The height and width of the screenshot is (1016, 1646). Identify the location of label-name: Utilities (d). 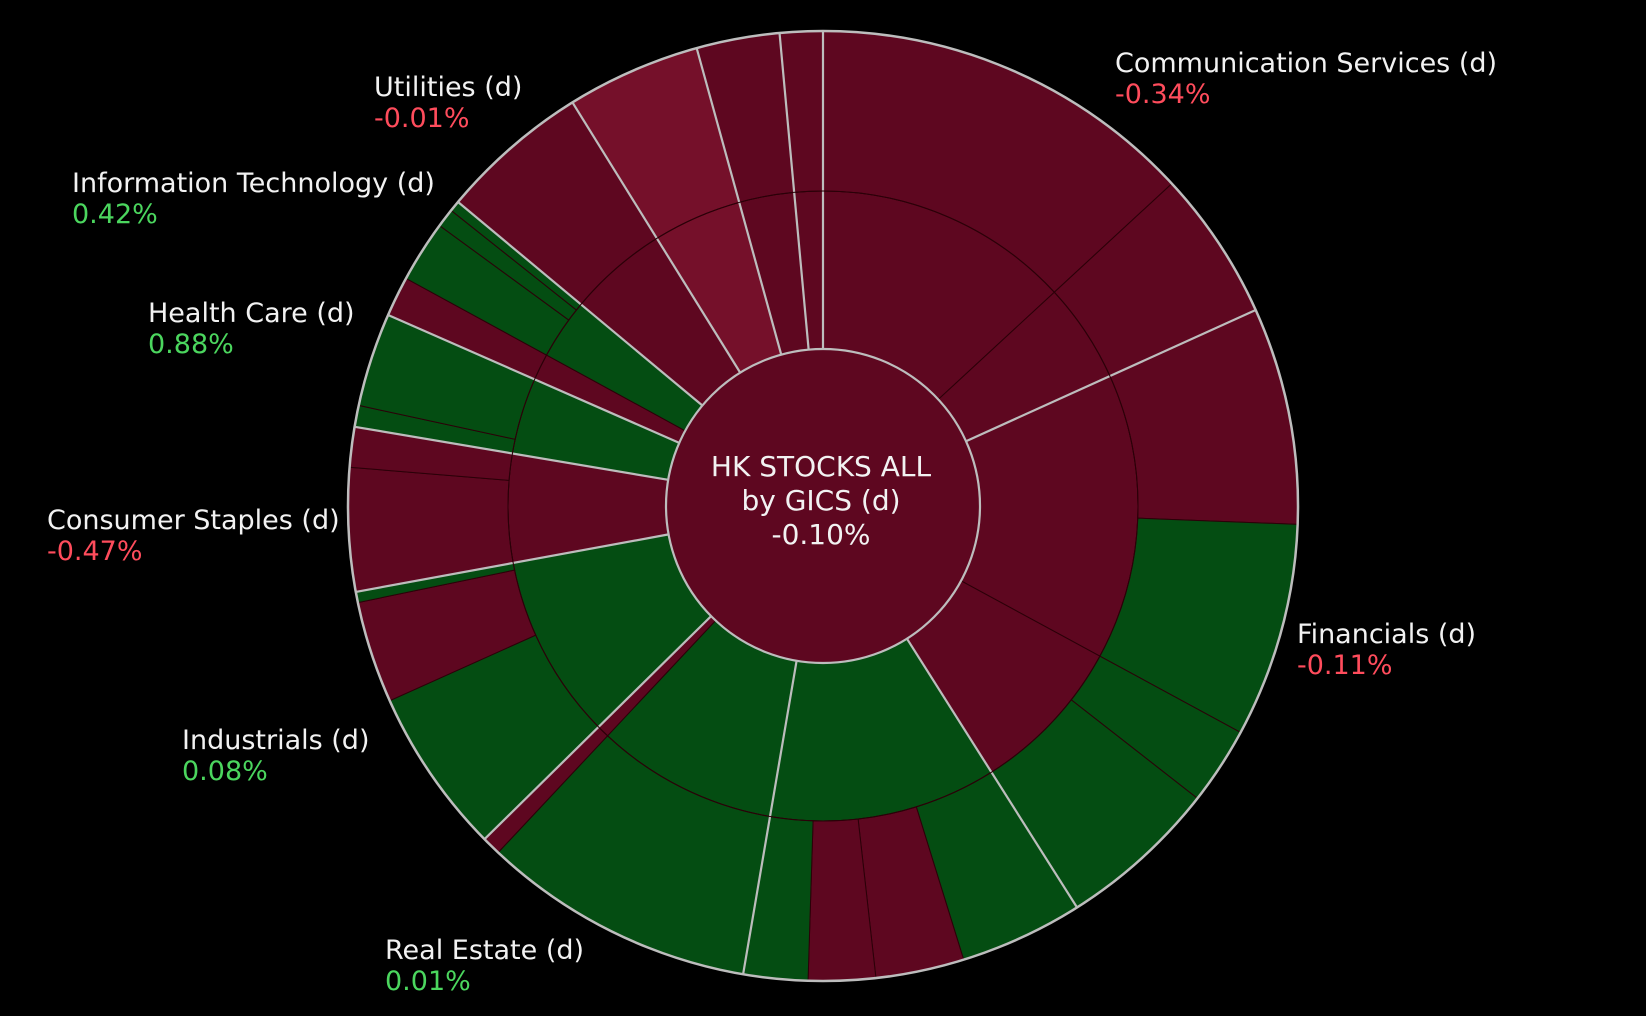
(448, 87).